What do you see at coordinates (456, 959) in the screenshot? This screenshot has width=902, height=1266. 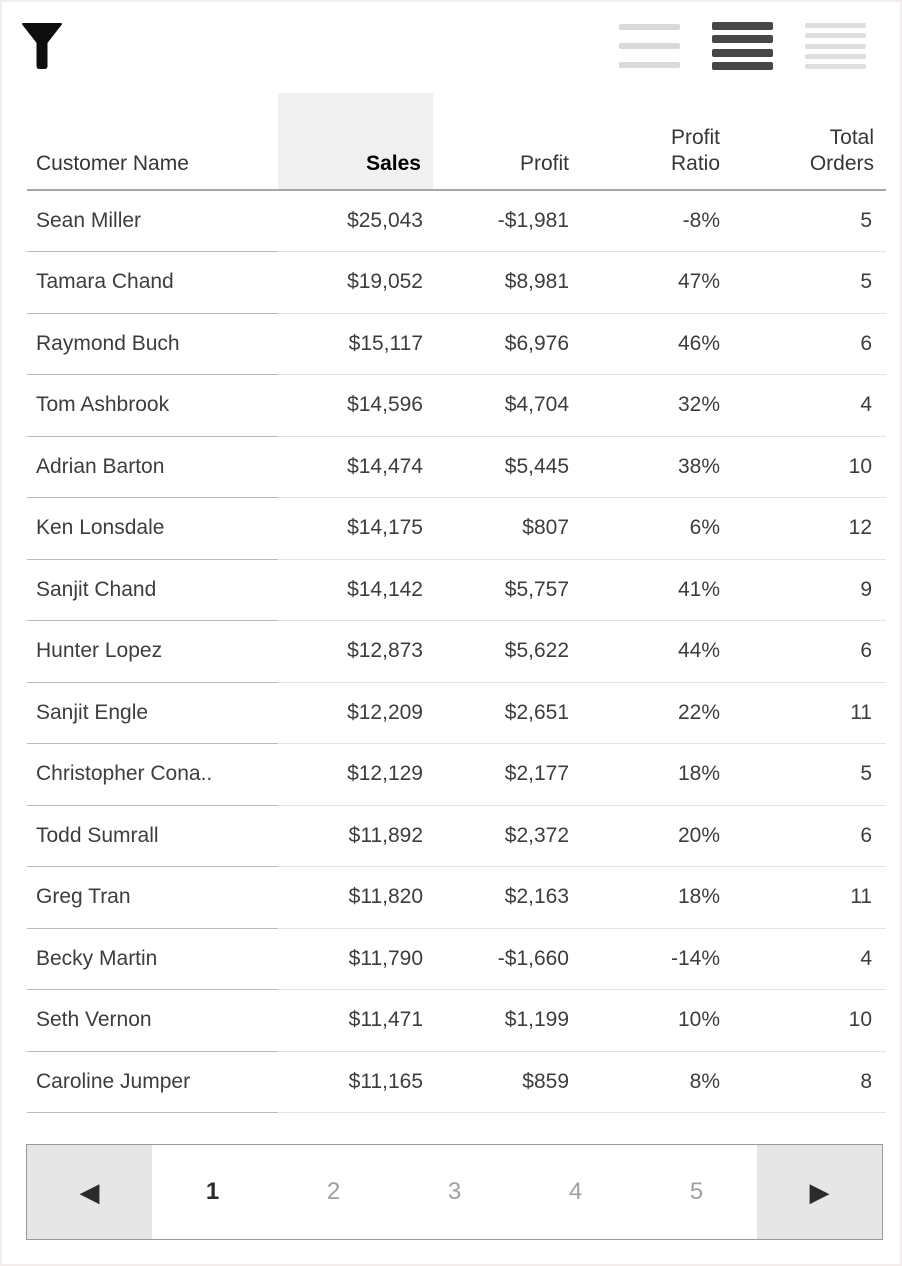 I see `table-row: Becky Martin $11,790 -$1,660 -14% 4` at bounding box center [456, 959].